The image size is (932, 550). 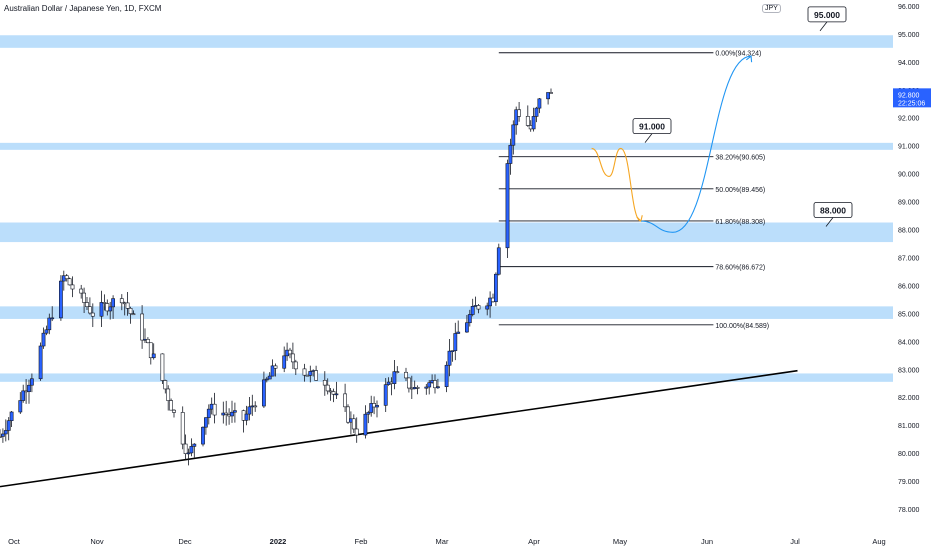 What do you see at coordinates (442, 541) in the screenshot?
I see `x-tick-label: Mar` at bounding box center [442, 541].